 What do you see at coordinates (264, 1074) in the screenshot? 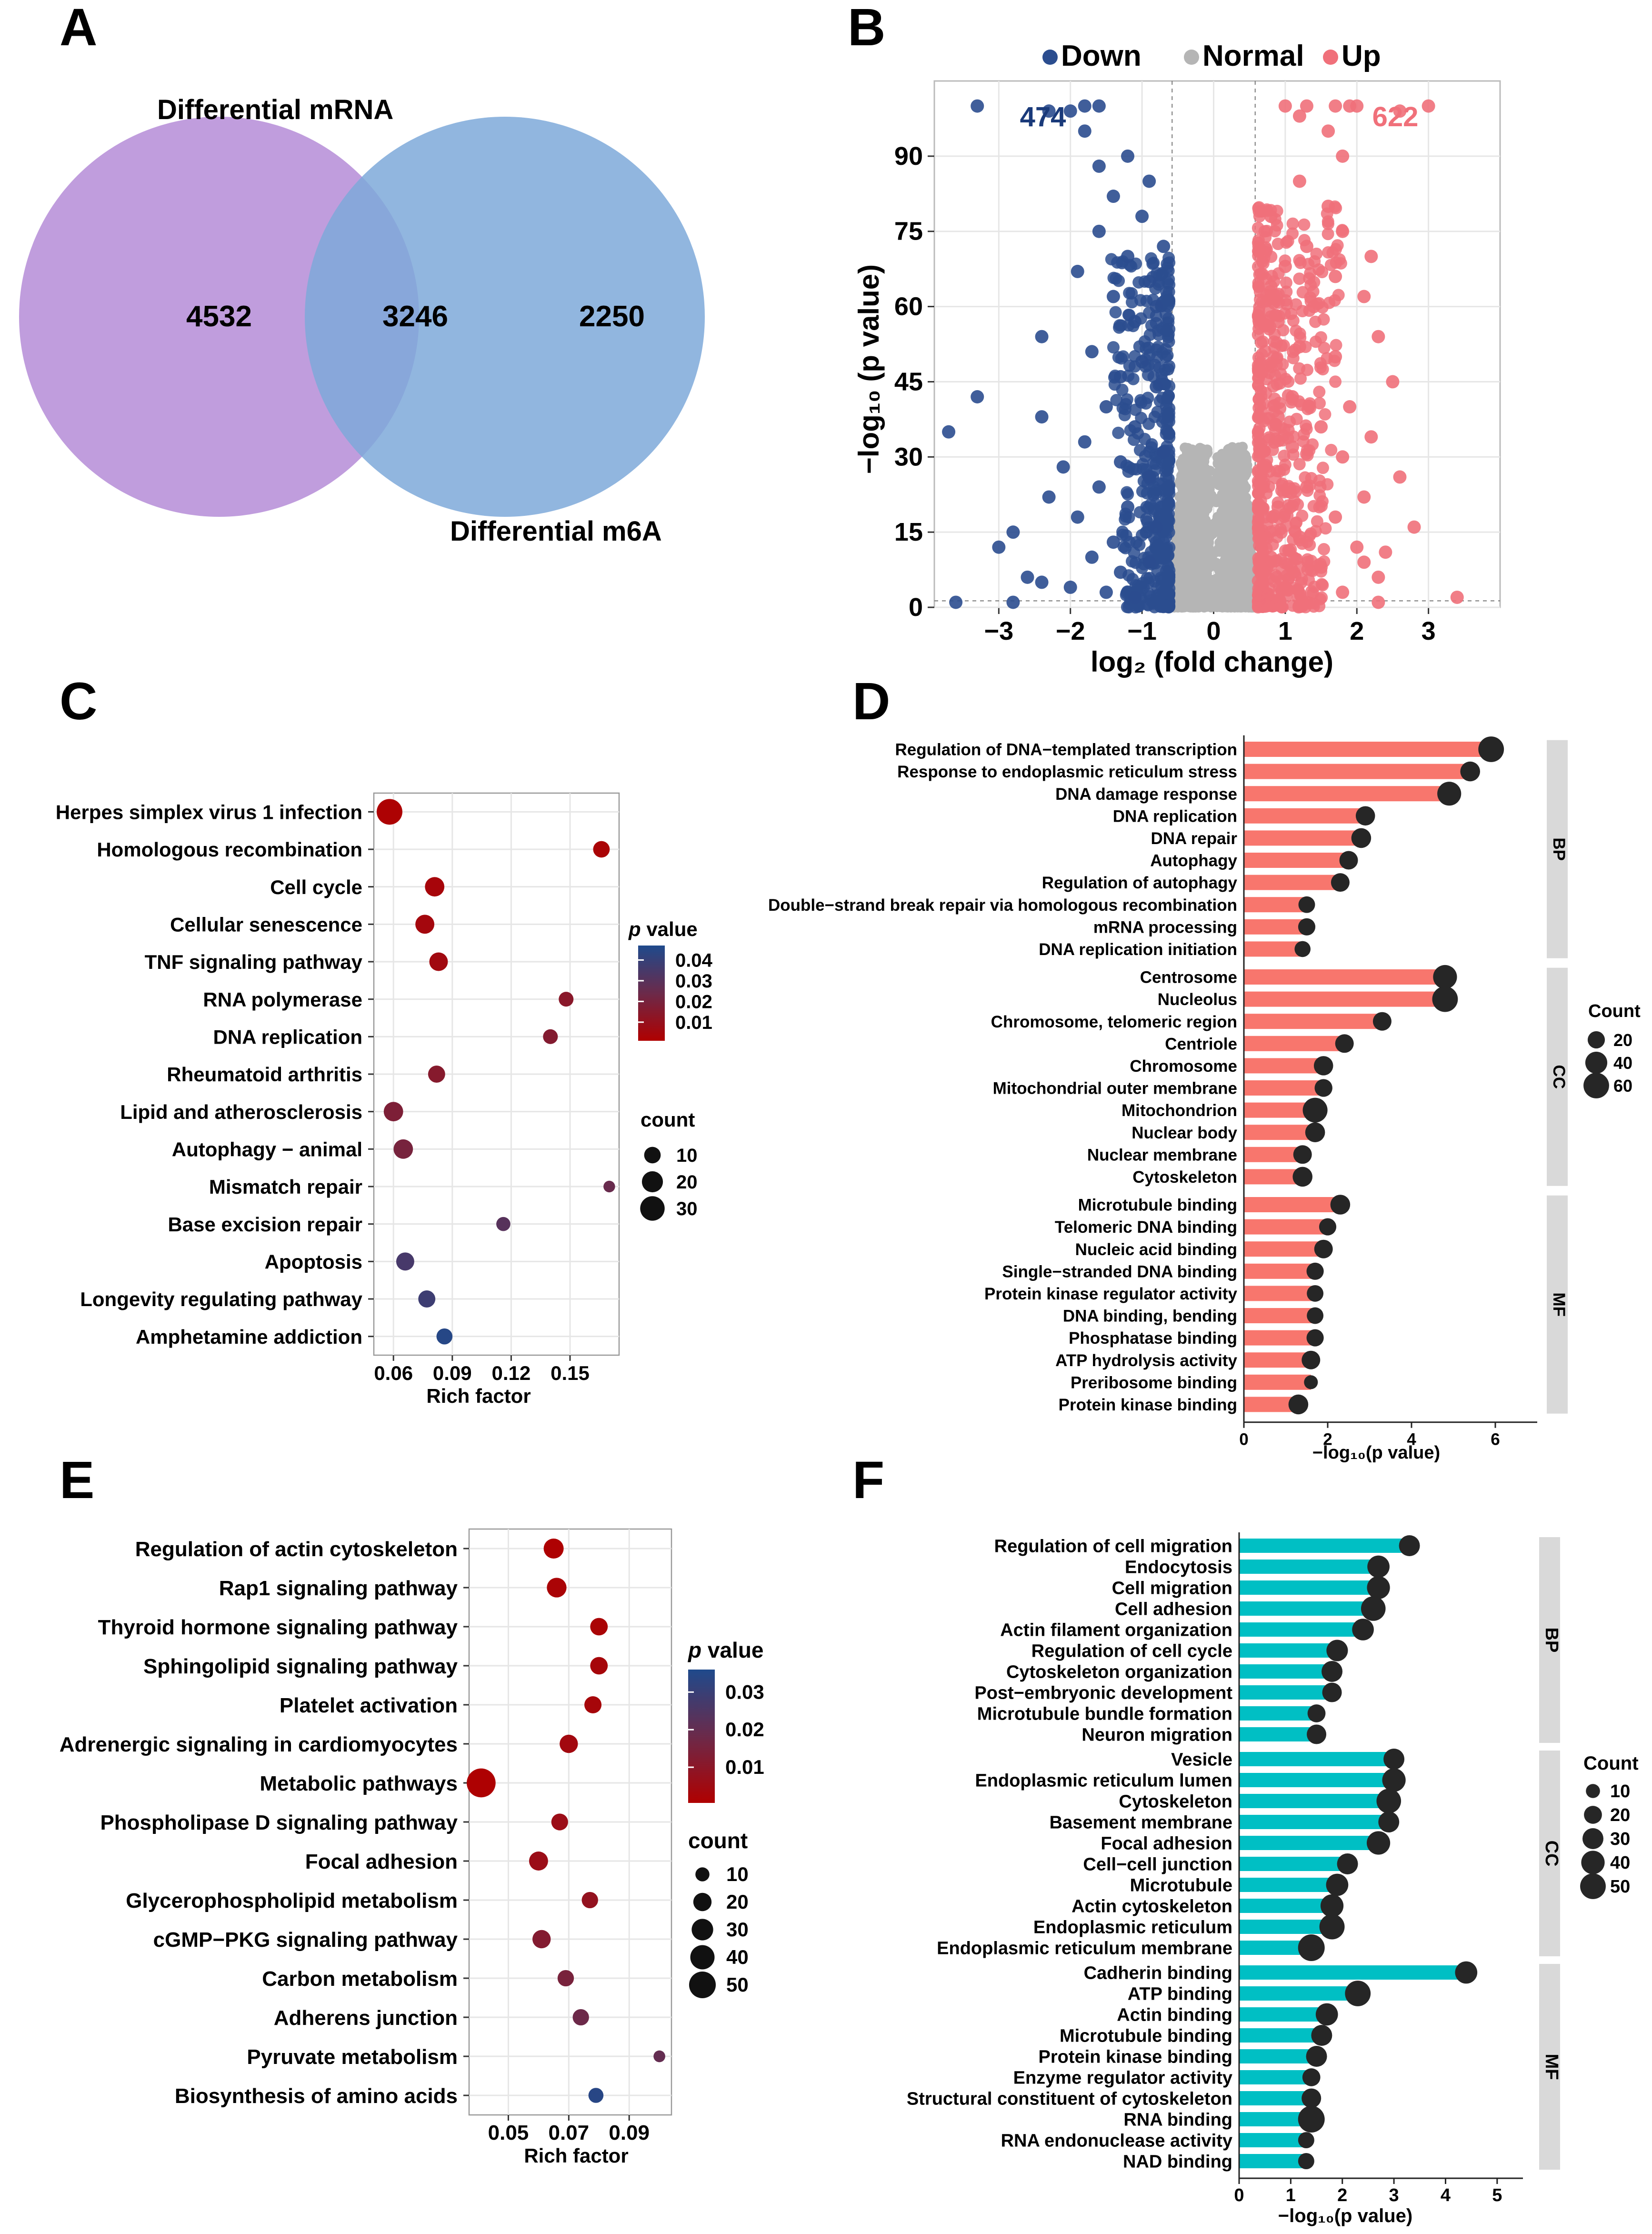
I see `bubble-category-label: Rheumatoid arthritis` at bounding box center [264, 1074].